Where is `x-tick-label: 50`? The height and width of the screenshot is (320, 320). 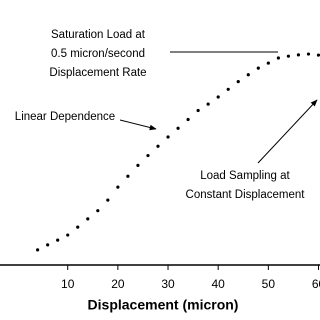
x-tick-label: 50 is located at coordinates (269, 284).